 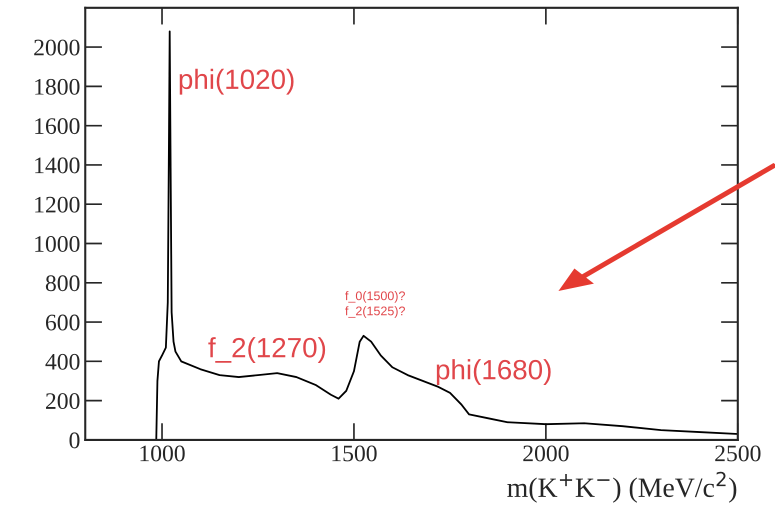 What do you see at coordinates (63, 283) in the screenshot?
I see `y-tick-label: 800` at bounding box center [63, 283].